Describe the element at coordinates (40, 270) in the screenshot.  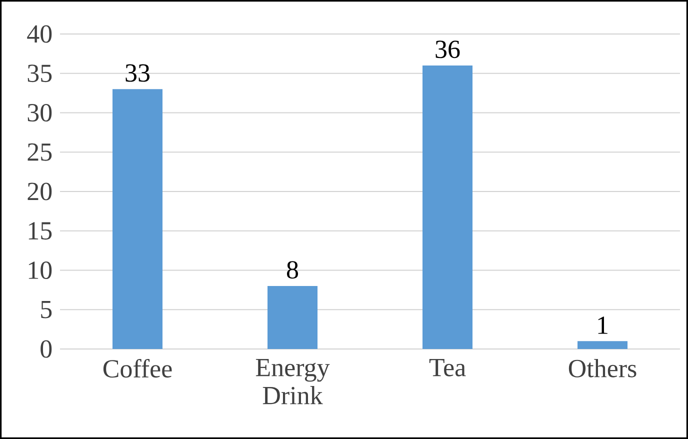
I see `y-tick-label: 10` at that location.